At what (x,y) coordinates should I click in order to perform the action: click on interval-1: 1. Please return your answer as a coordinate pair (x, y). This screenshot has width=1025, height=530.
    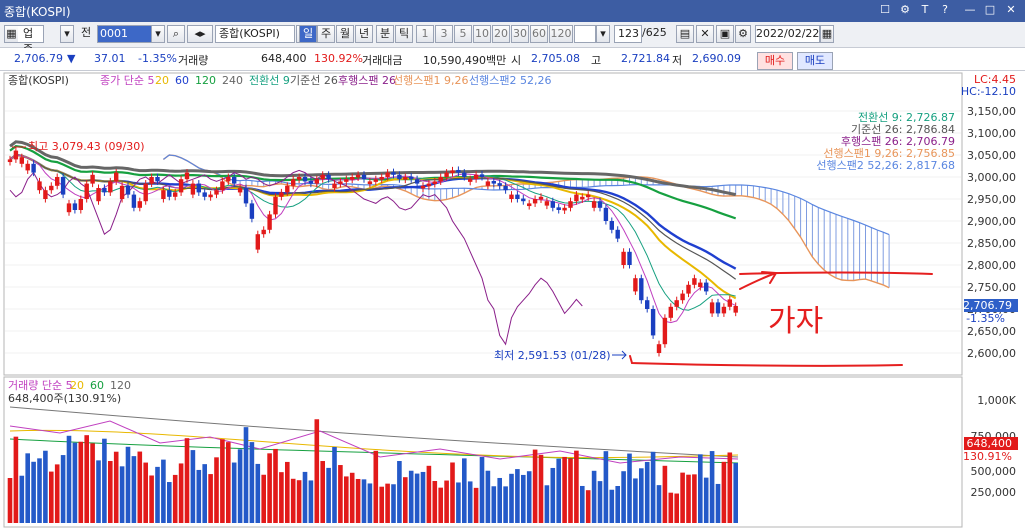
    Looking at the image, I should click on (425, 34).